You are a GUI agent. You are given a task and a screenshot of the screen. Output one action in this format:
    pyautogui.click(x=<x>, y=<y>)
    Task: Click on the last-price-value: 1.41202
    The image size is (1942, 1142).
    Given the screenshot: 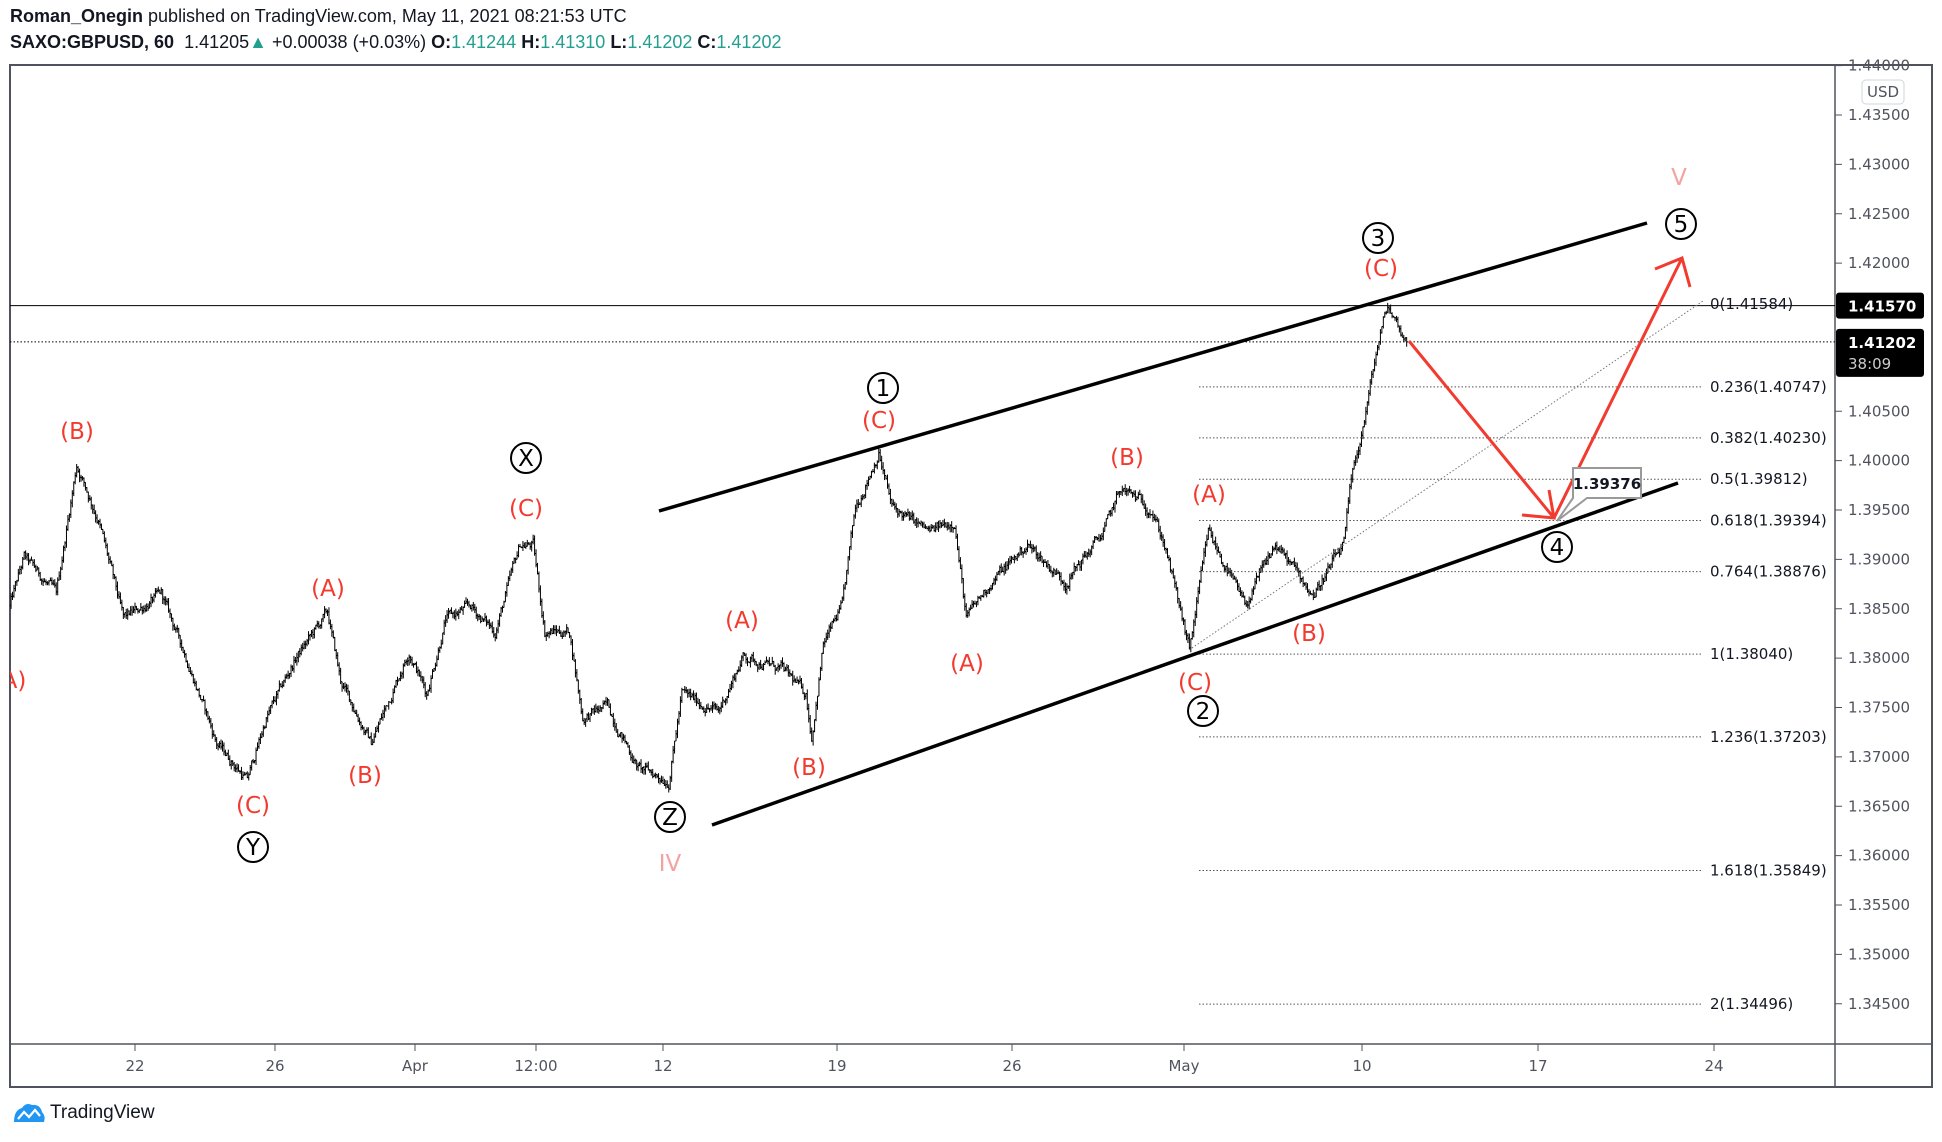 What is the action you would take?
    pyautogui.click(x=1882, y=343)
    